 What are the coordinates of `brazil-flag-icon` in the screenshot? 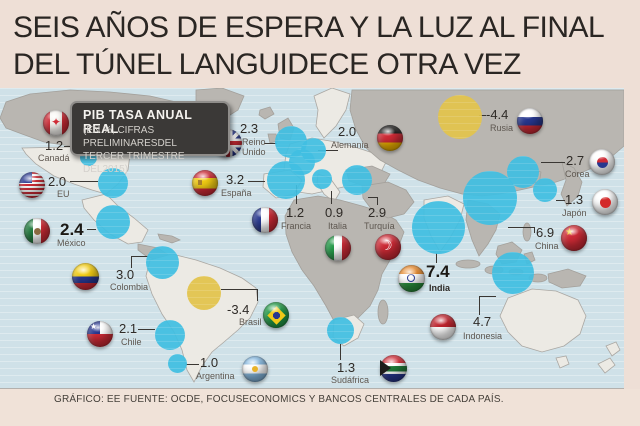 It's located at (276, 315).